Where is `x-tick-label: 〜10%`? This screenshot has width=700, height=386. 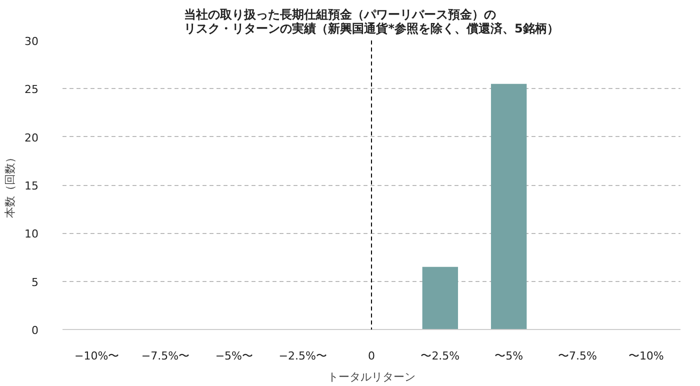 x-tick-label: 〜10% is located at coordinates (646, 356).